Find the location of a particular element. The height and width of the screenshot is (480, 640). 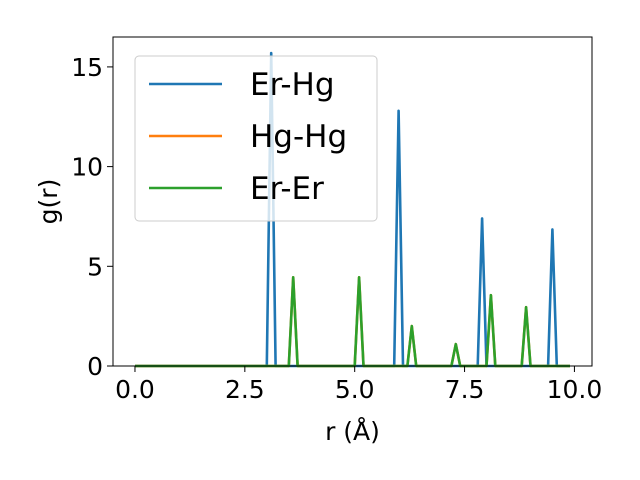

y-tick-label: 15 is located at coordinates (87, 67).